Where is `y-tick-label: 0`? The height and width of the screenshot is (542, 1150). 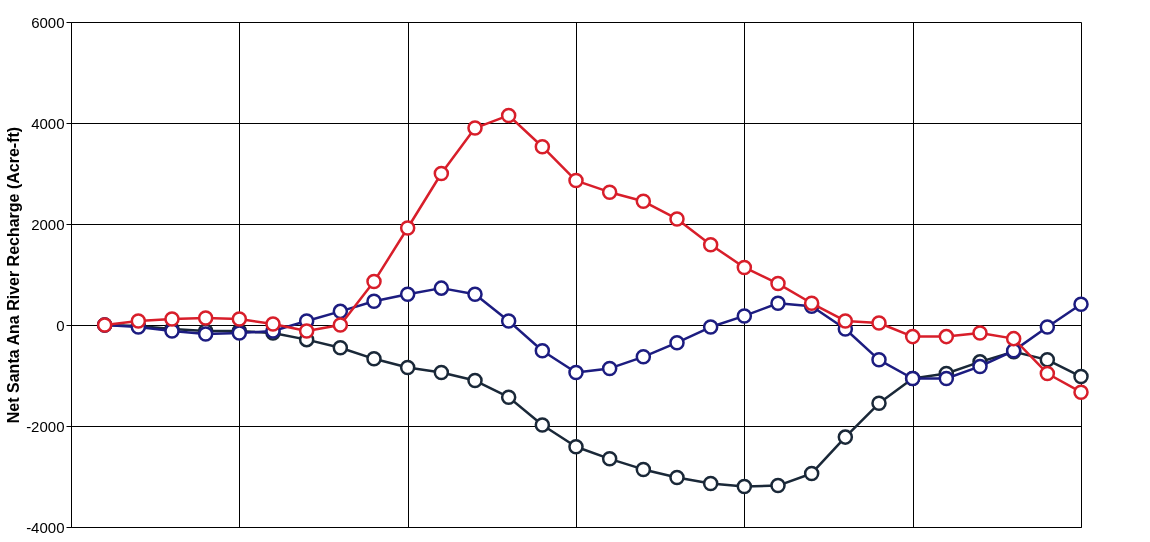
y-tick-label: 0 is located at coordinates (60, 325).